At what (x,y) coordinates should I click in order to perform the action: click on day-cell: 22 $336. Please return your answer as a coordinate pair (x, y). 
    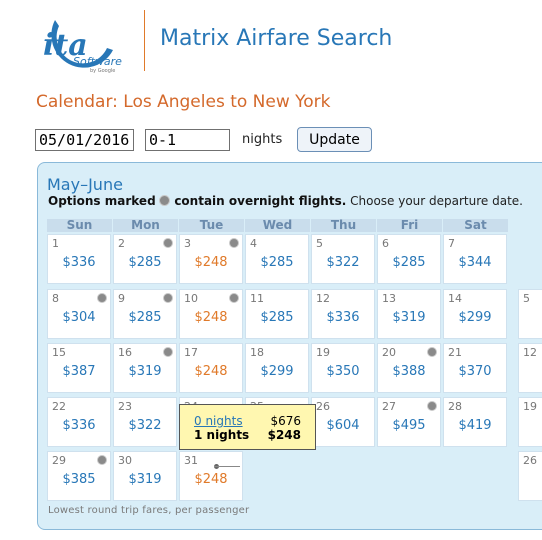
    Looking at the image, I should click on (79, 422).